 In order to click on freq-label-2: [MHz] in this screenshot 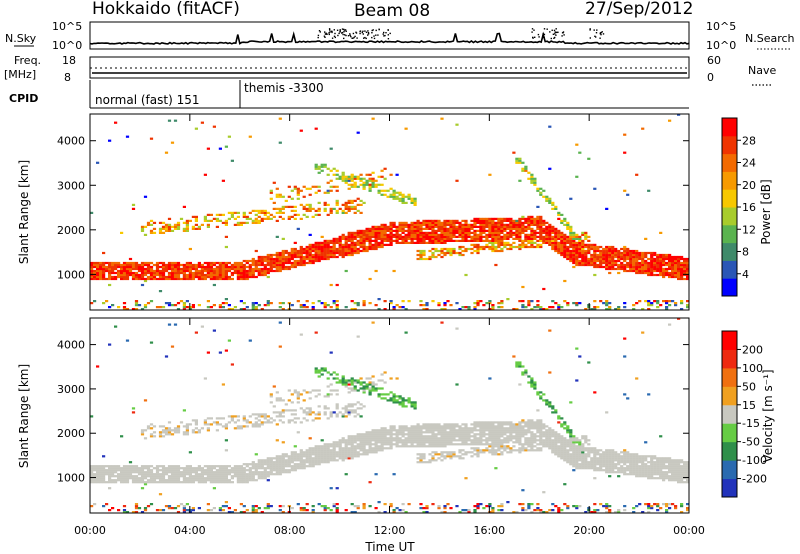, I will do `click(20, 74)`.